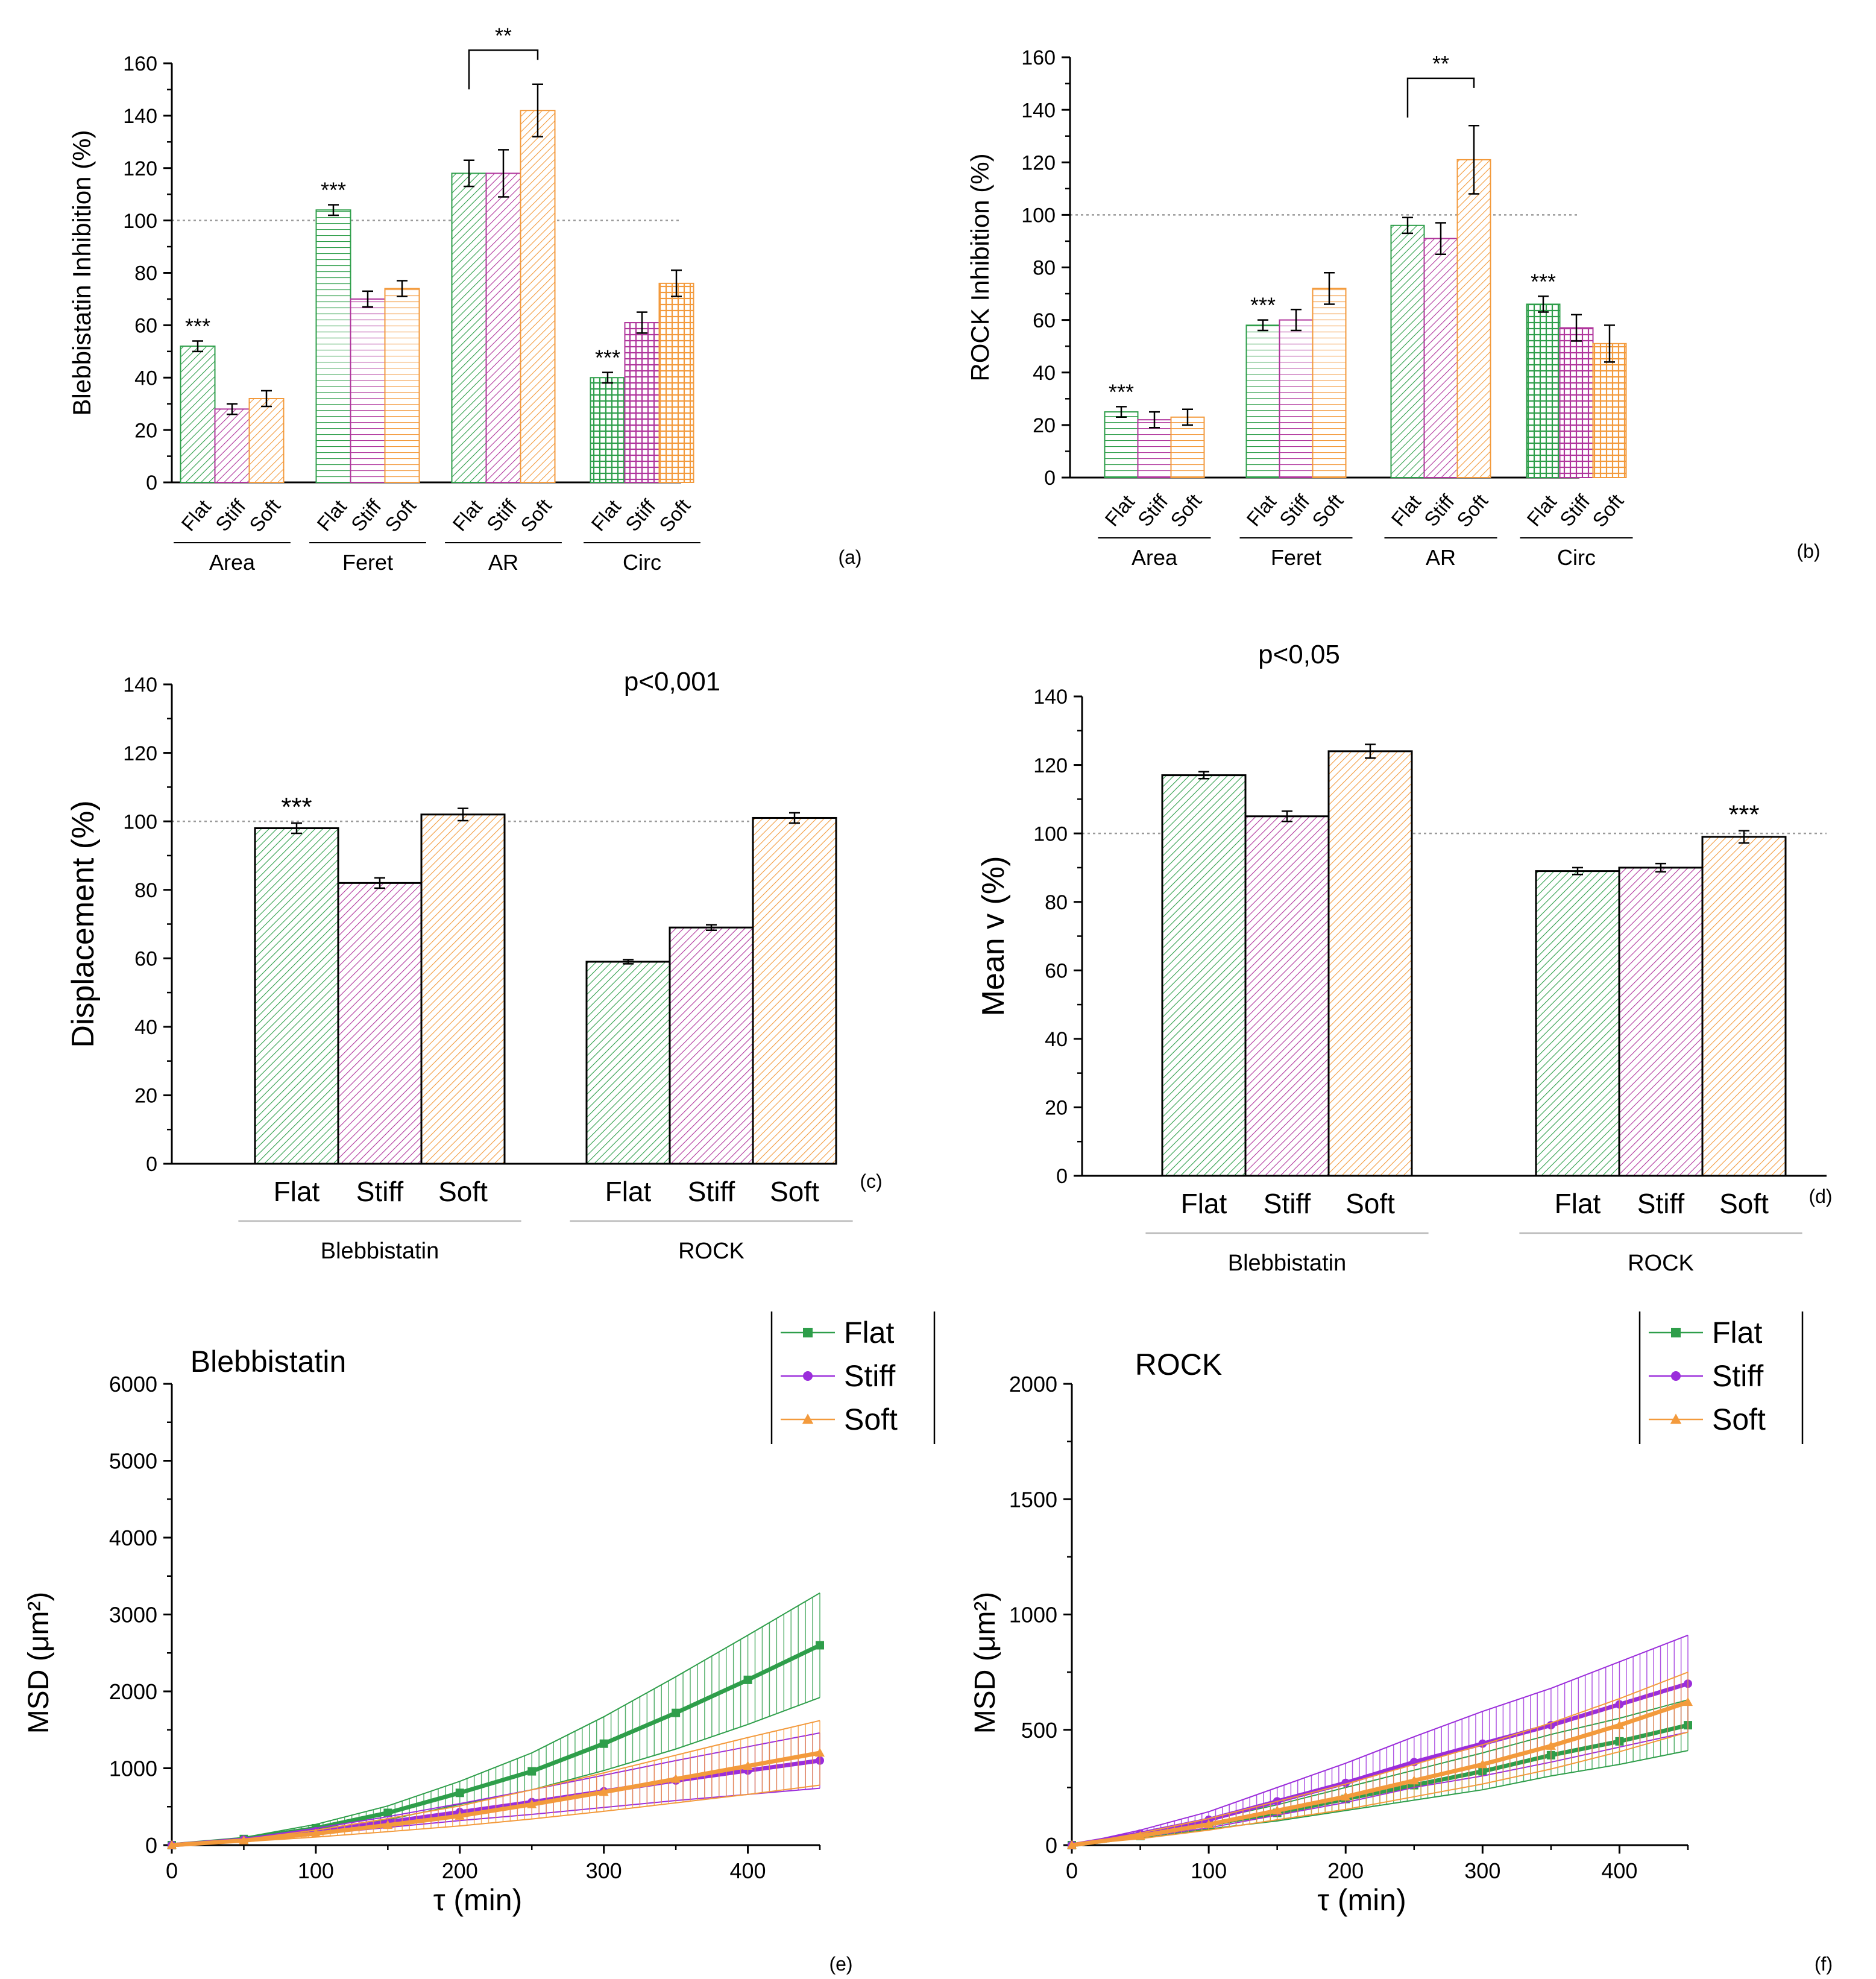  Describe the element at coordinates (1440, 63) in the screenshot. I see `bracket-label: **` at that location.